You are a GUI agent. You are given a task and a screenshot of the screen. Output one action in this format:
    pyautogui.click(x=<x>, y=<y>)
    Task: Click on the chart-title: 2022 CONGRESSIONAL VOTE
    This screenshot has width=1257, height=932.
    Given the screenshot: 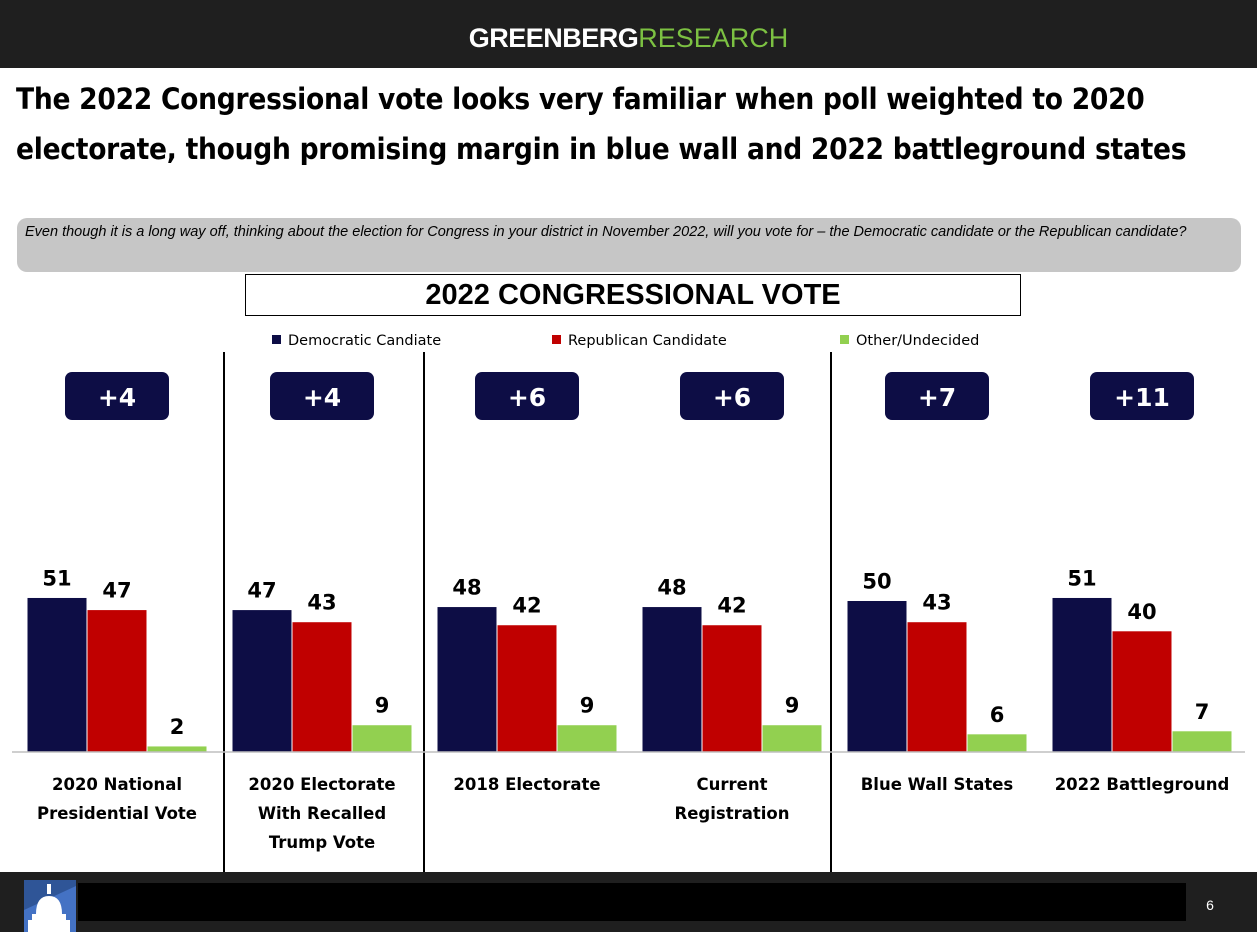 What is the action you would take?
    pyautogui.click(x=633, y=295)
    